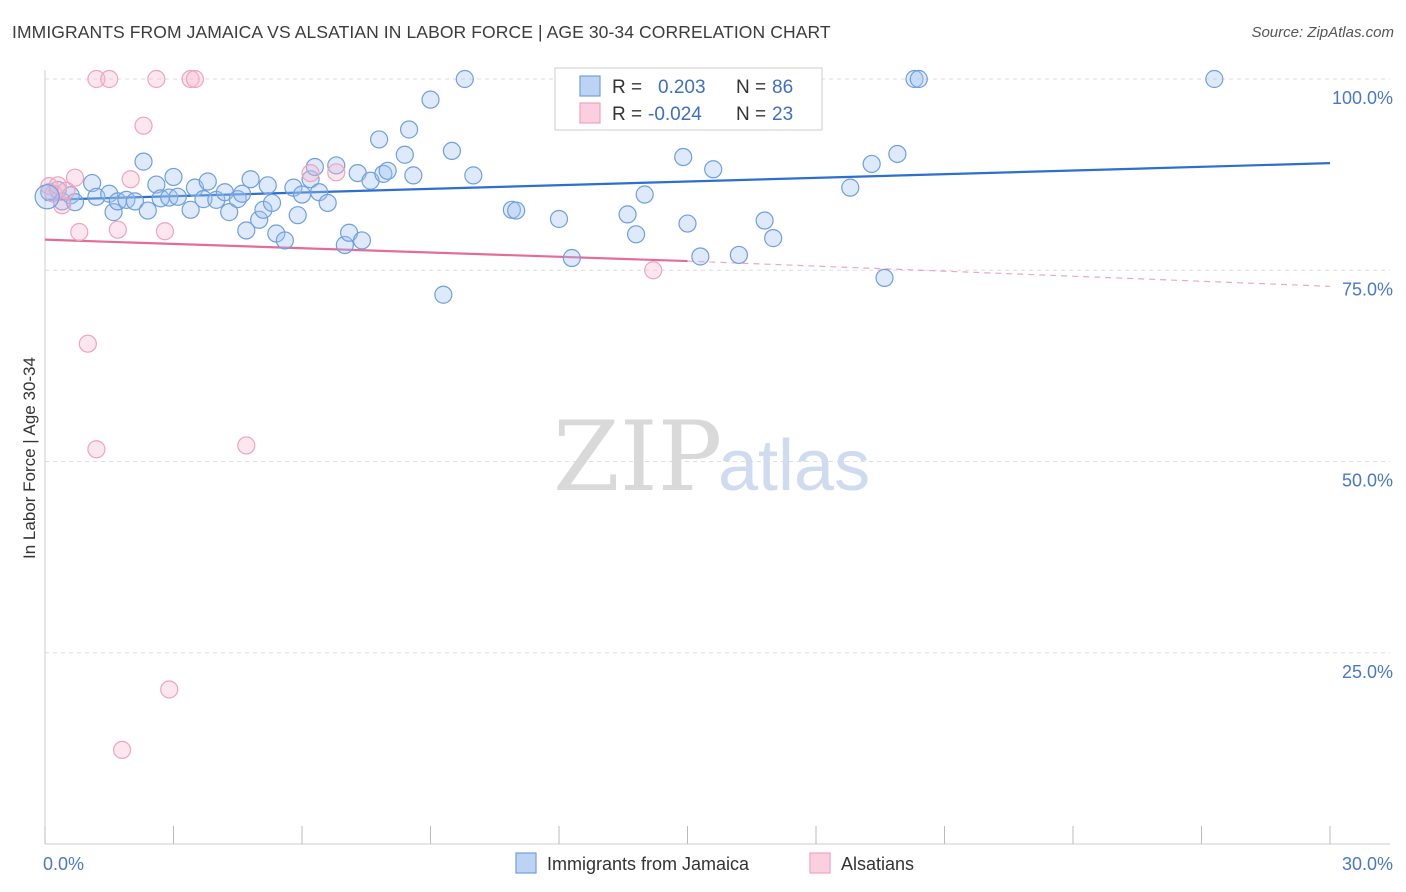 This screenshot has height=892, width=1406. I want to click on watermark-atlas: atlas, so click(794, 466).